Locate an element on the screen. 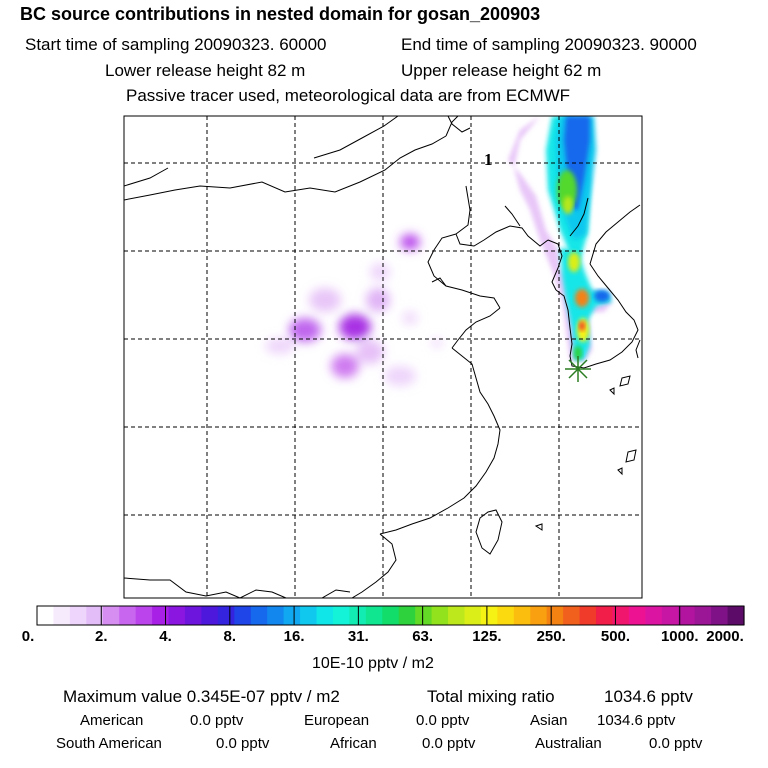 The image size is (768, 768). region-name: Australian is located at coordinates (568, 743).